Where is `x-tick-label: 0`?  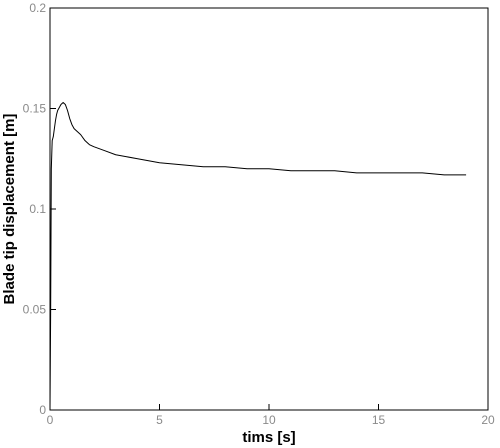 x-tick-label: 0 is located at coordinates (50, 420).